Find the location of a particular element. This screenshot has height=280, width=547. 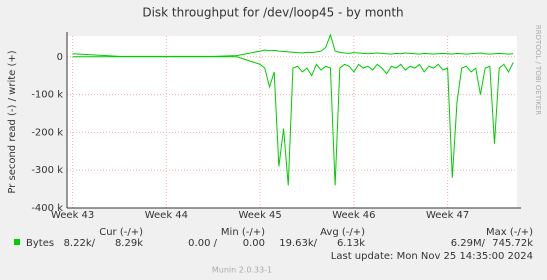

legend-value: 6.13k is located at coordinates (351, 243).